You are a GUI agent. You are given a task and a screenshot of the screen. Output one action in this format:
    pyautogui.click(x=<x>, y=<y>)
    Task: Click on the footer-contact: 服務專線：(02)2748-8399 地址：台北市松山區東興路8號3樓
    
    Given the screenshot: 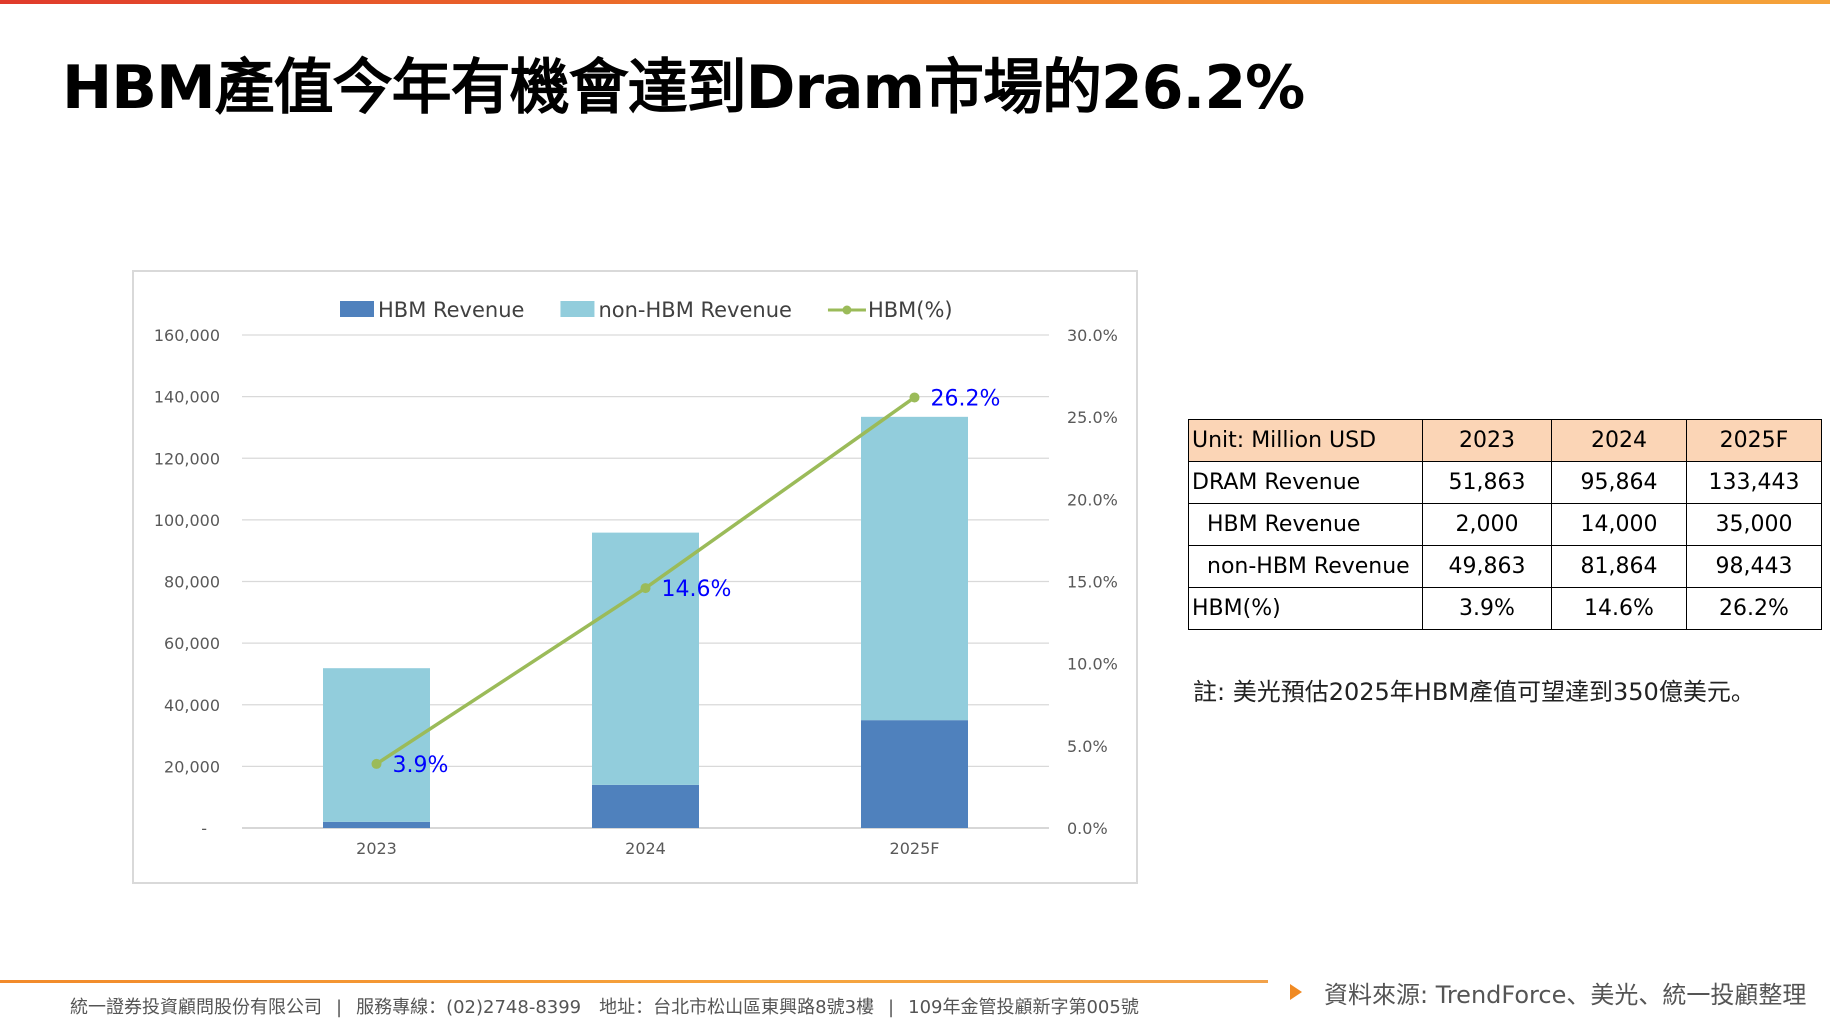 What is the action you would take?
    pyautogui.click(x=615, y=1007)
    